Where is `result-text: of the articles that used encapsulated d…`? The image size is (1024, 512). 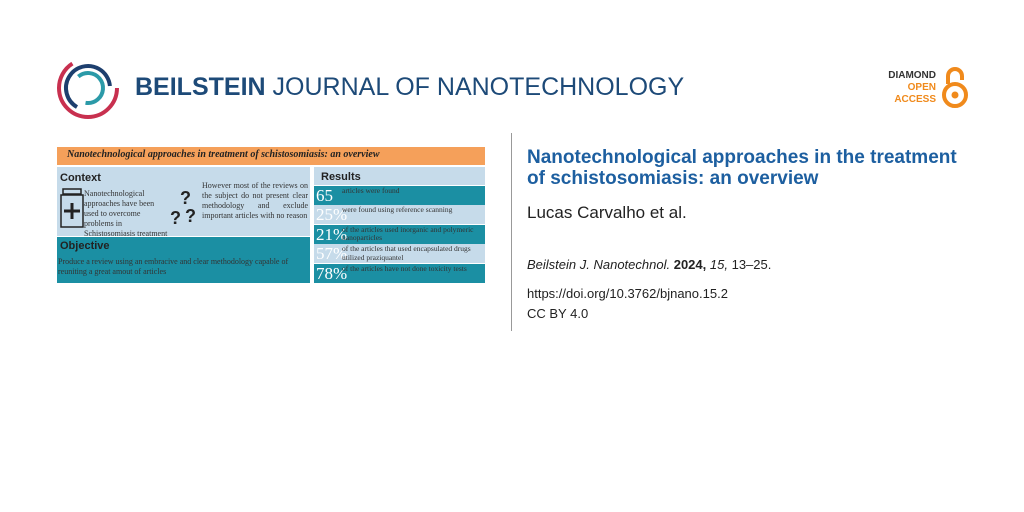
result-text: of the articles that used encapsulated d… is located at coordinates (406, 253).